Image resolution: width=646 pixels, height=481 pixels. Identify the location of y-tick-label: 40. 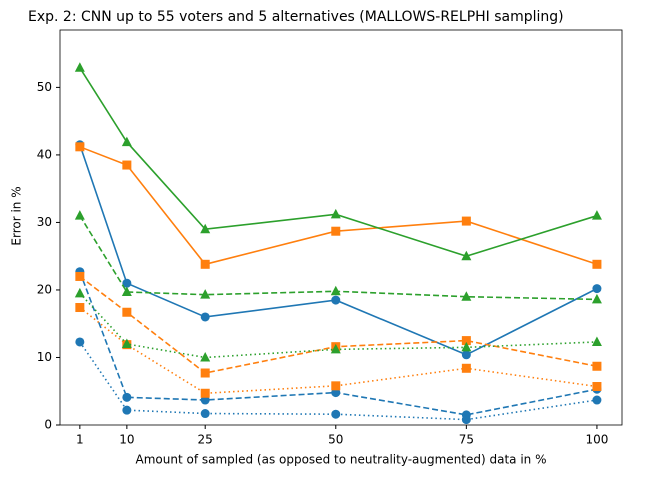
(44, 154).